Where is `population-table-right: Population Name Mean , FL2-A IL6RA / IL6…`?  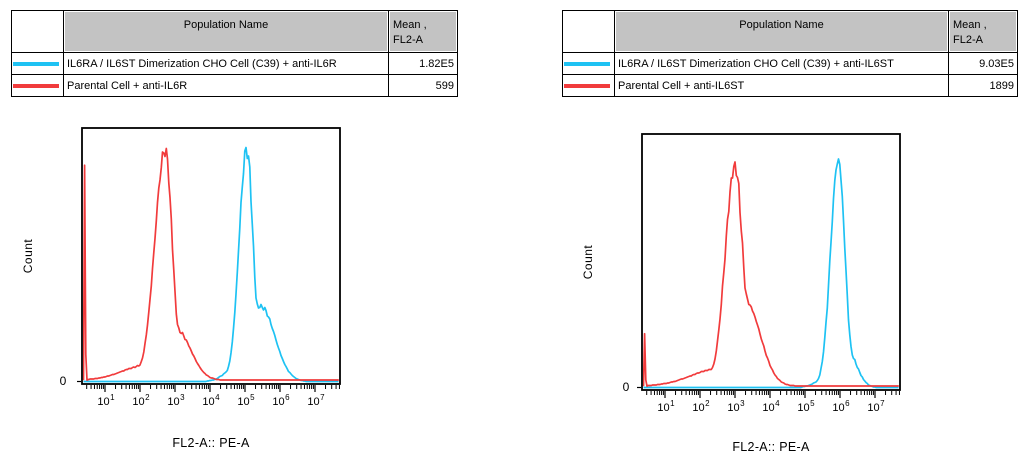
population-table-right: Population Name Mean , FL2-A IL6RA / IL6… is located at coordinates (790, 53).